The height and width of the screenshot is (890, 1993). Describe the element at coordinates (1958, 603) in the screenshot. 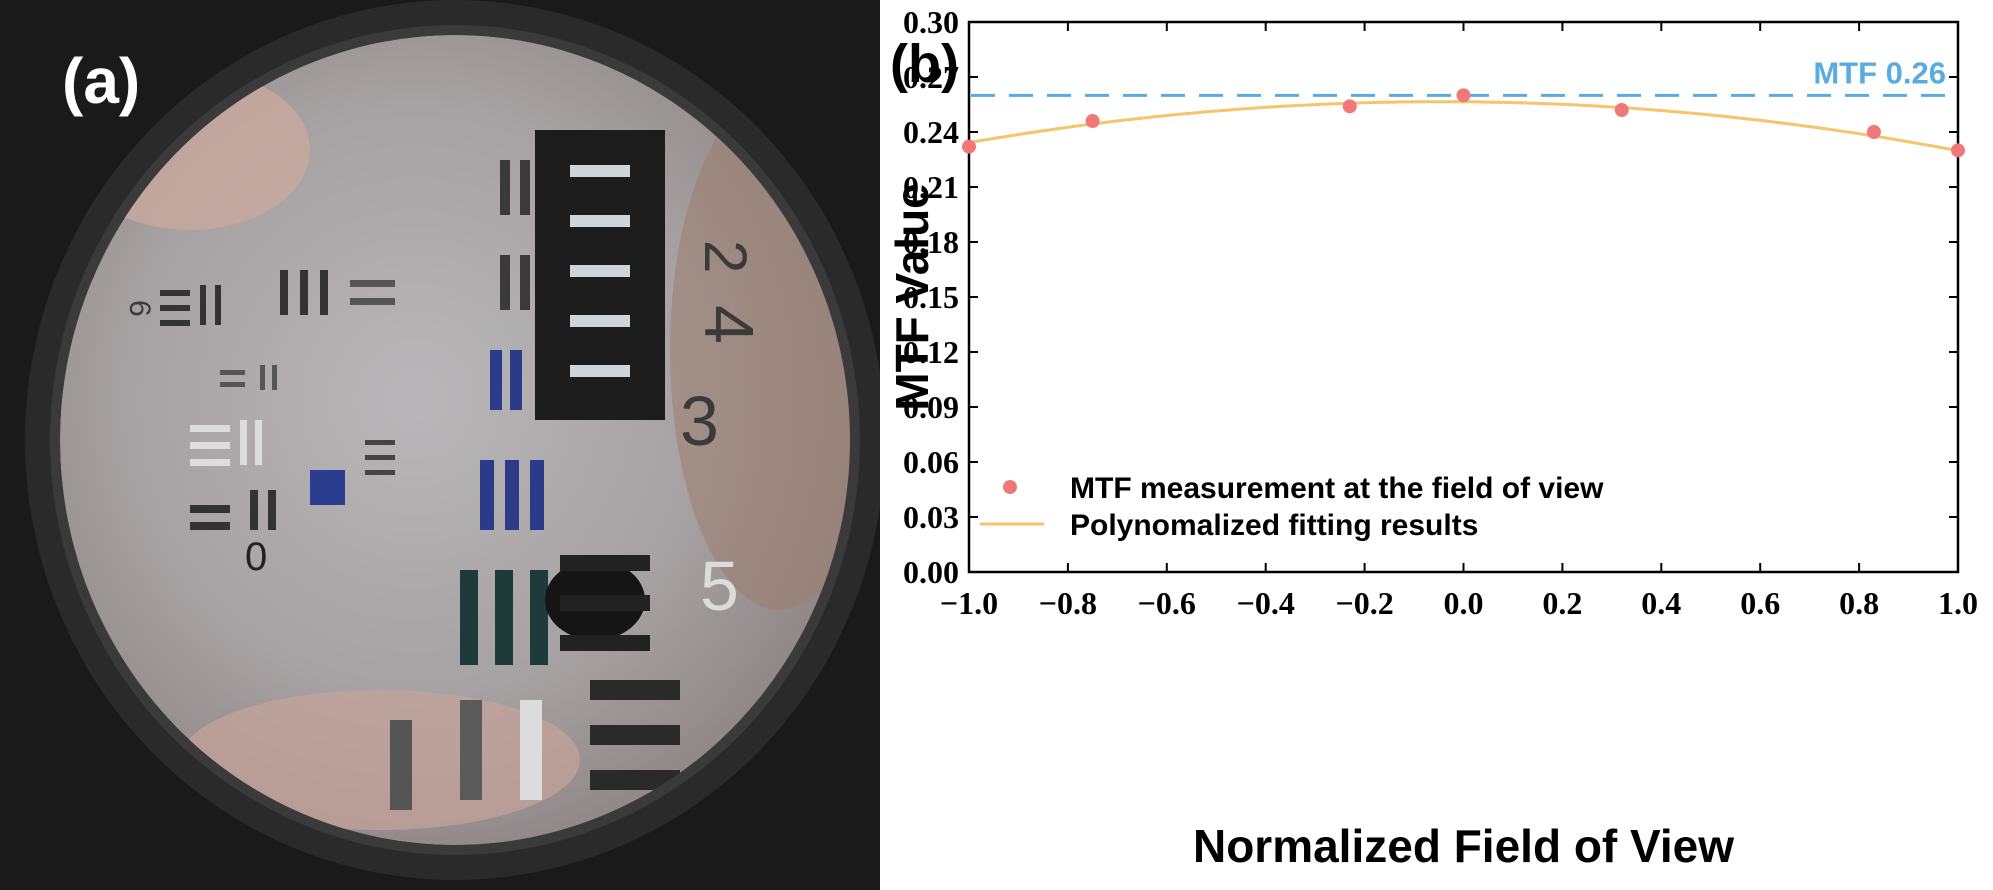

I see `x-tick-label: 1.0` at that location.